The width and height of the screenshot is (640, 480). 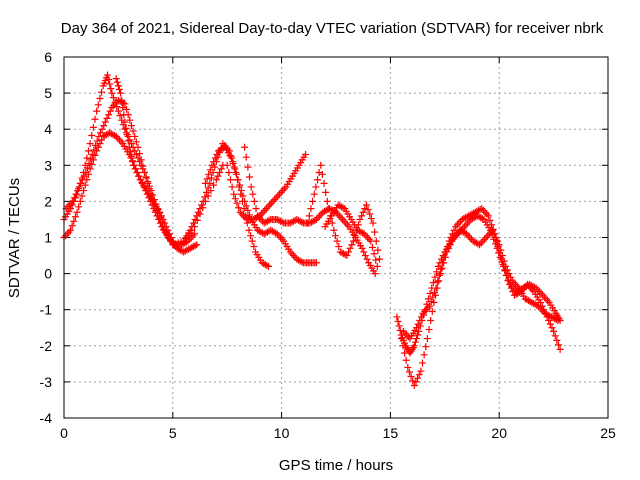 I want to click on y-tick-label: -2, so click(x=46, y=346).